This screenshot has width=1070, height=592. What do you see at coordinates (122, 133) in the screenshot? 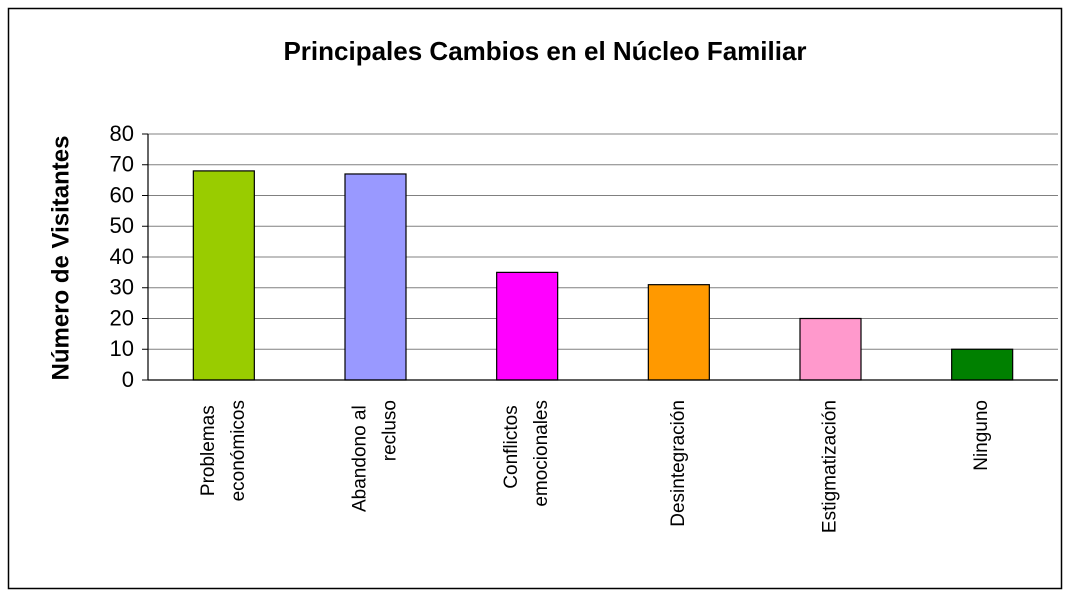
I see `y-tick-label: 80` at bounding box center [122, 133].